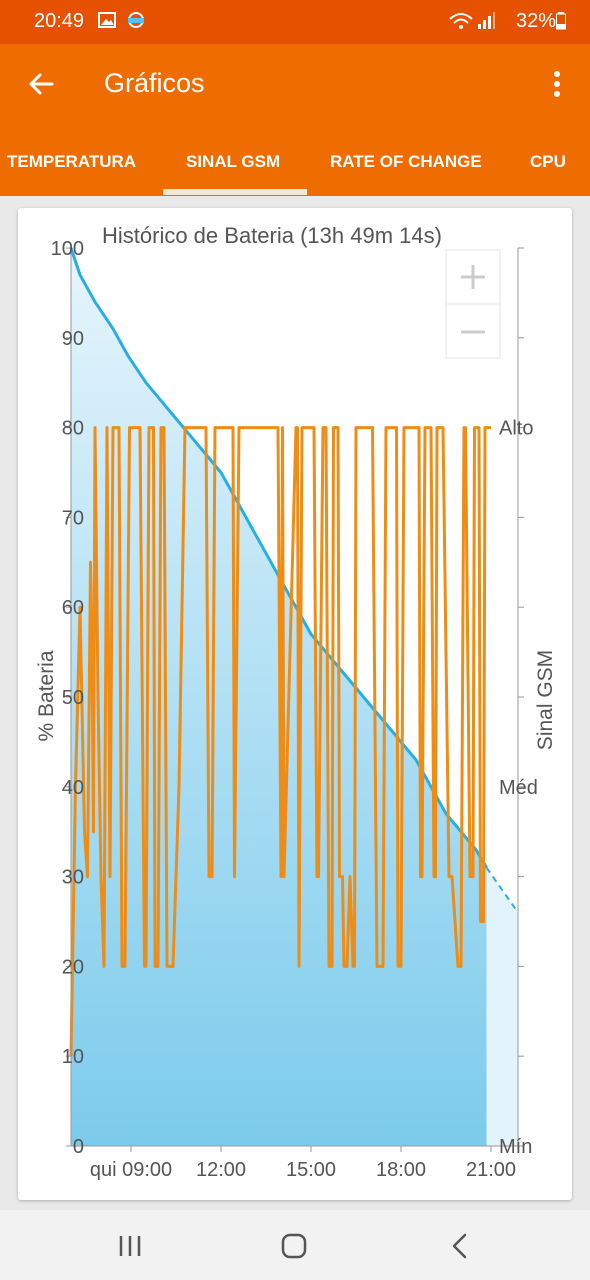 This screenshot has width=590, height=1280. What do you see at coordinates (221, 1170) in the screenshot?
I see `x-tick-label: 12:00` at bounding box center [221, 1170].